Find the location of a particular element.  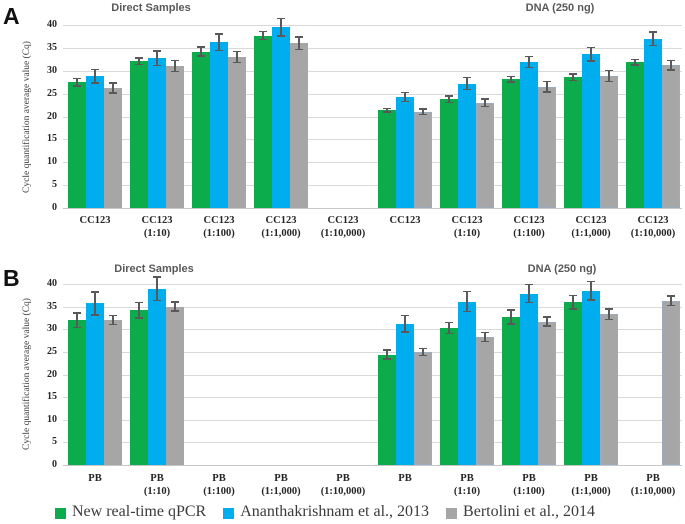

panel-b-label: B is located at coordinates (11, 278).